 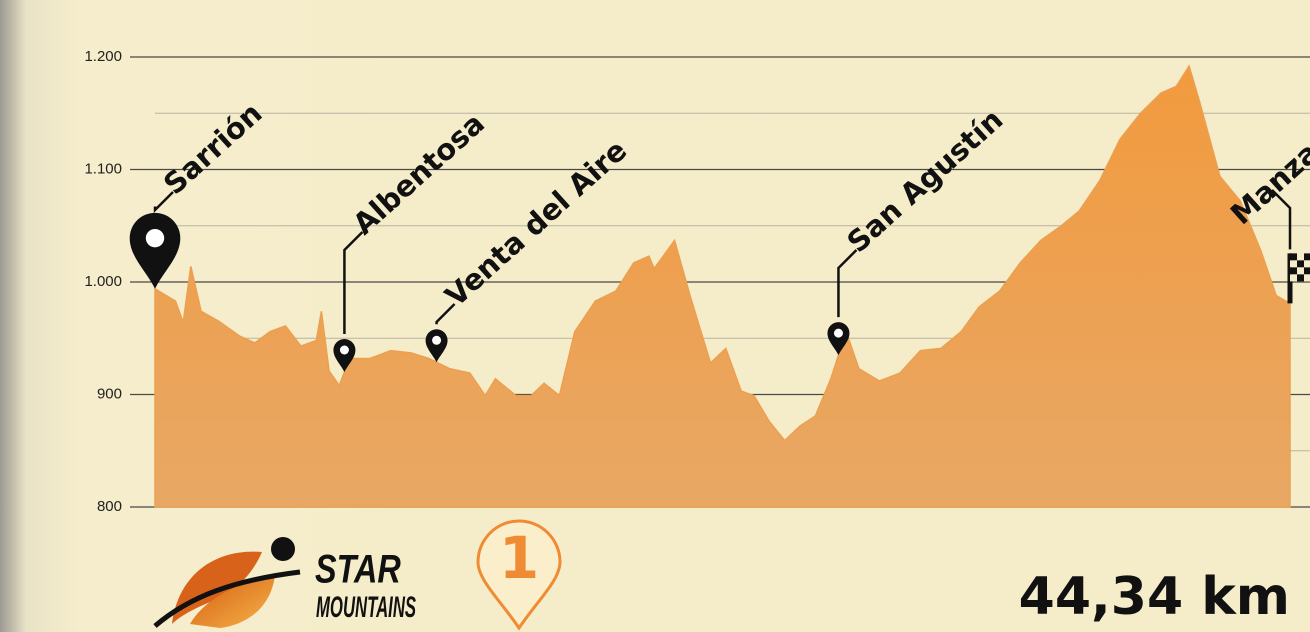 What do you see at coordinates (109, 506) in the screenshot?
I see `y-tick-label: 800` at bounding box center [109, 506].